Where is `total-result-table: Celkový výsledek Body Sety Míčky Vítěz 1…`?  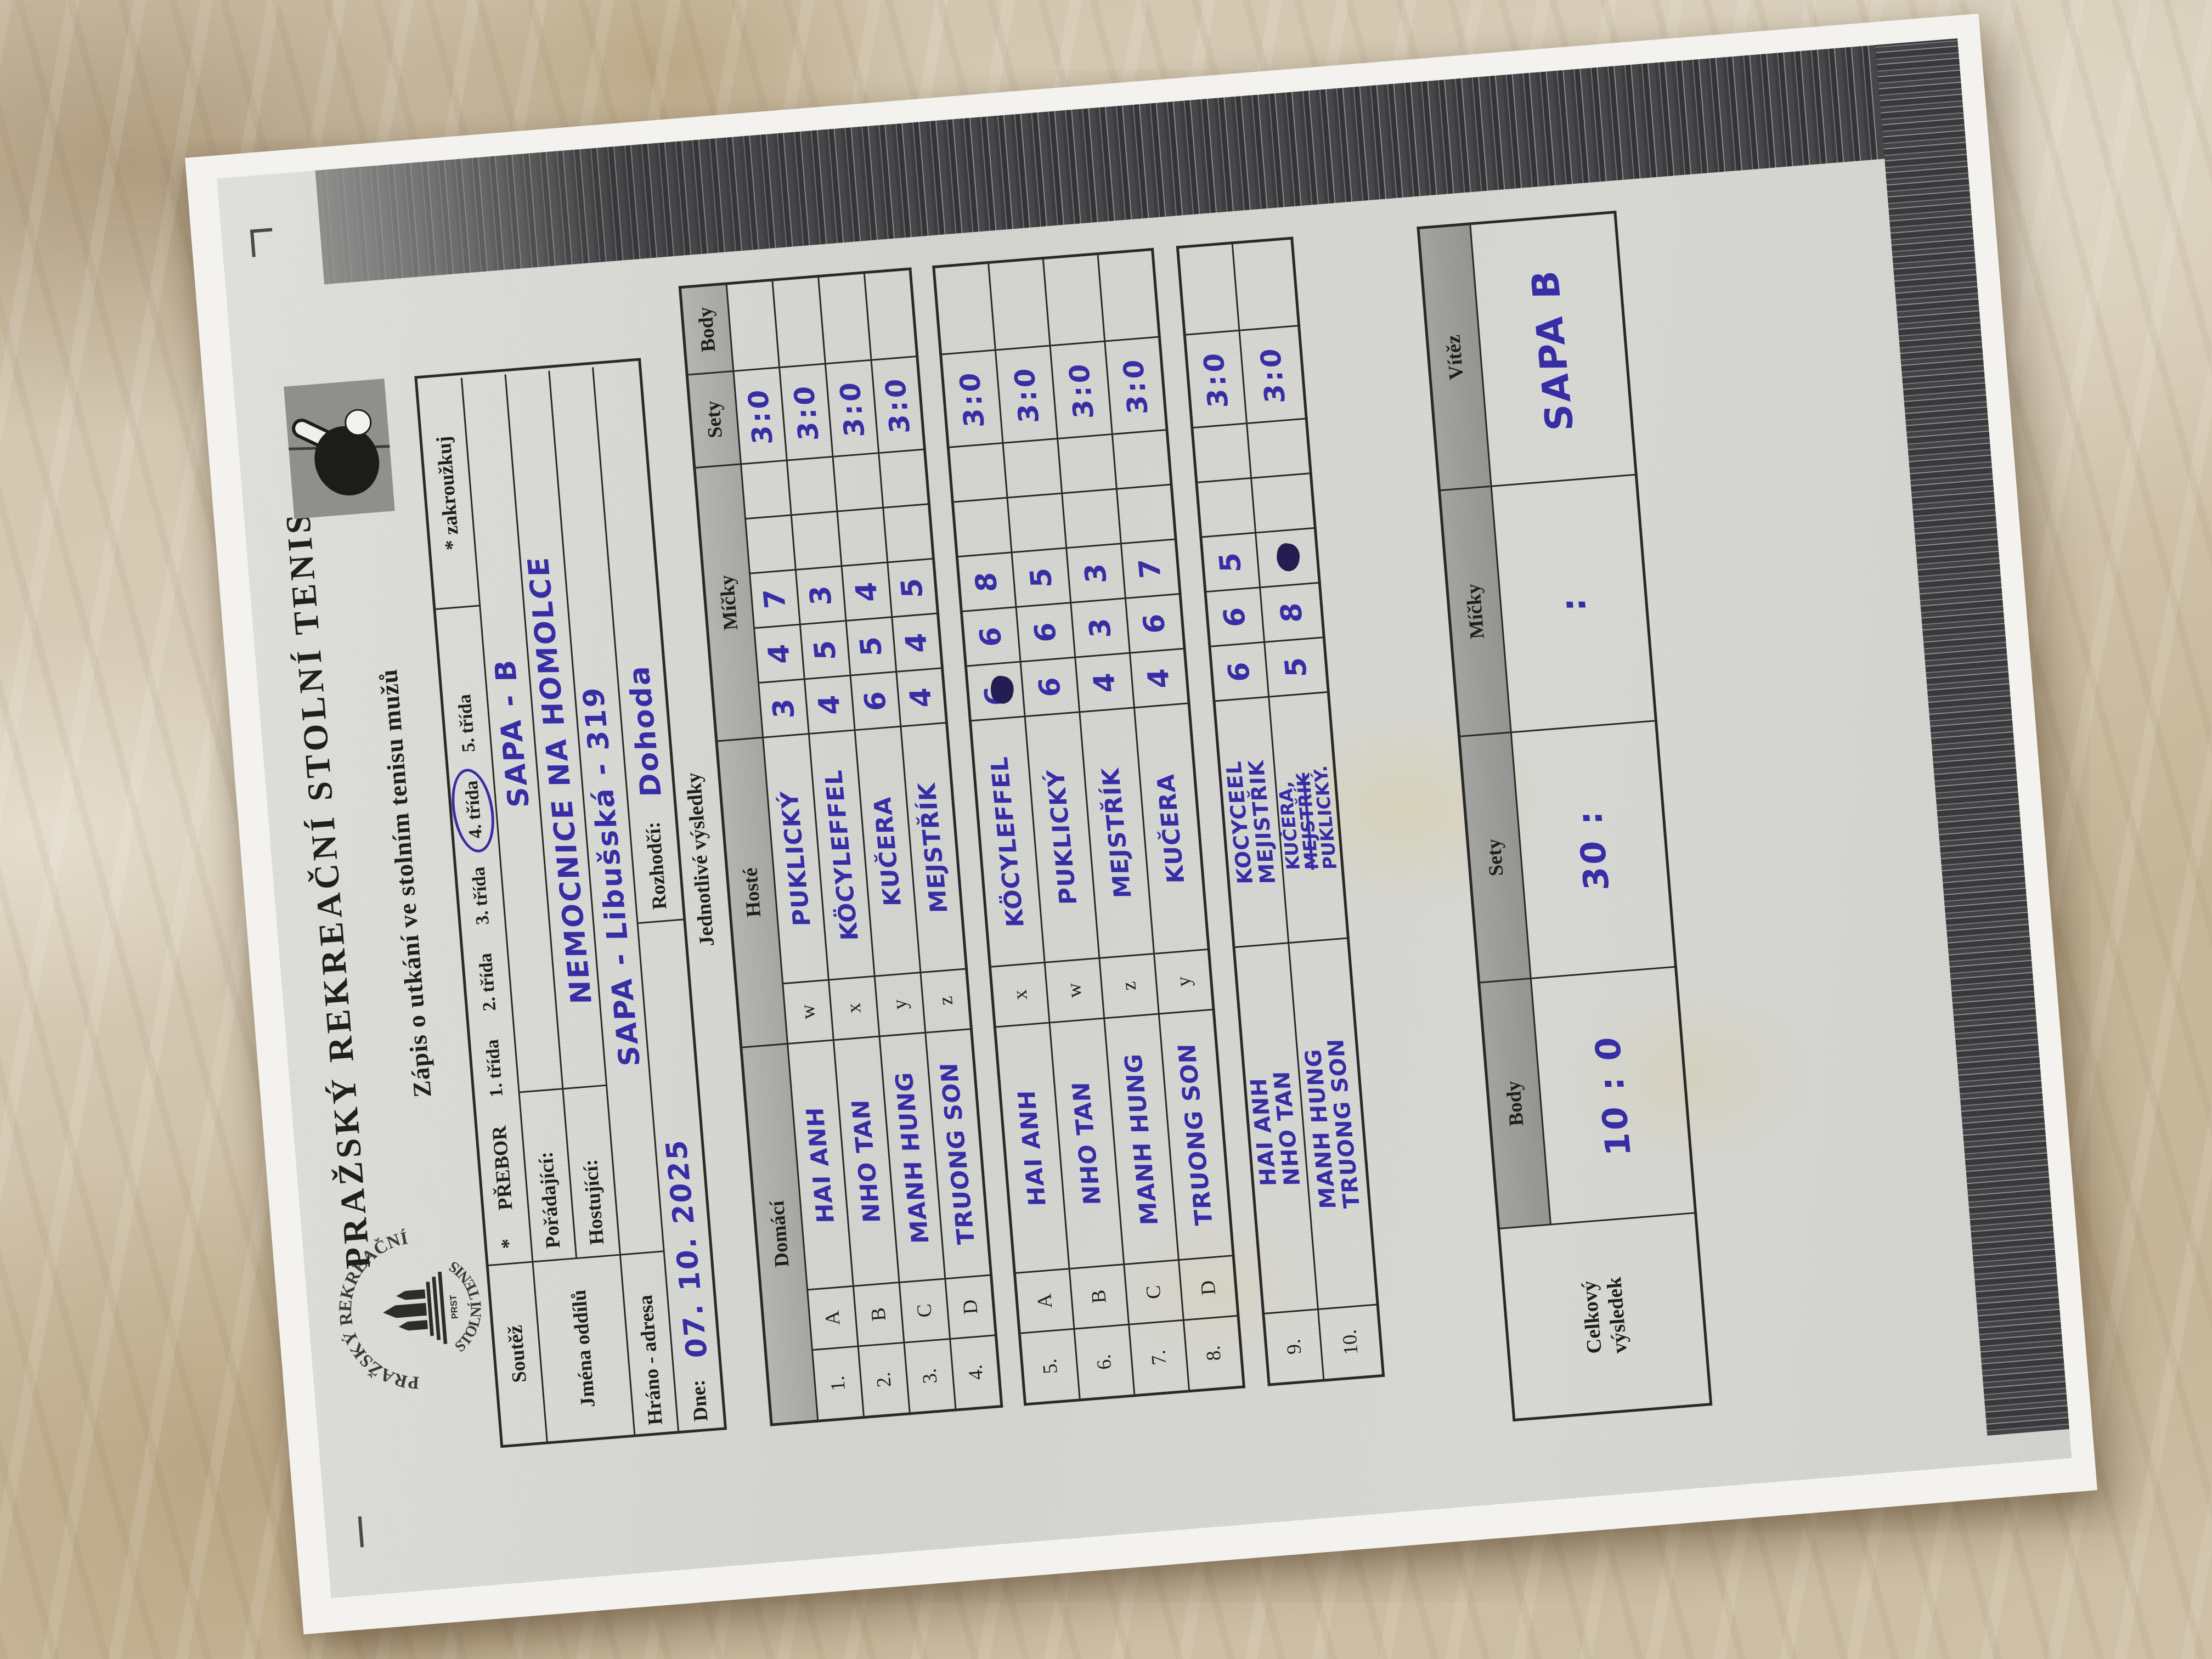
total-result-table: Celkový výsledek Body Sety Míčky Vítěz 1… is located at coordinates (1565, 816).